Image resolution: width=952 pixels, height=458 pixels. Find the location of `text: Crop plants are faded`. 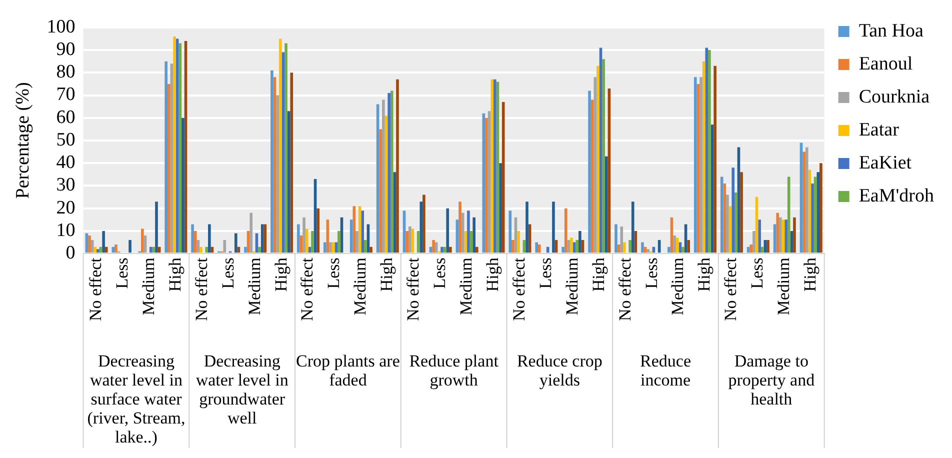

text: Crop plants are faded is located at coordinates (348, 371).